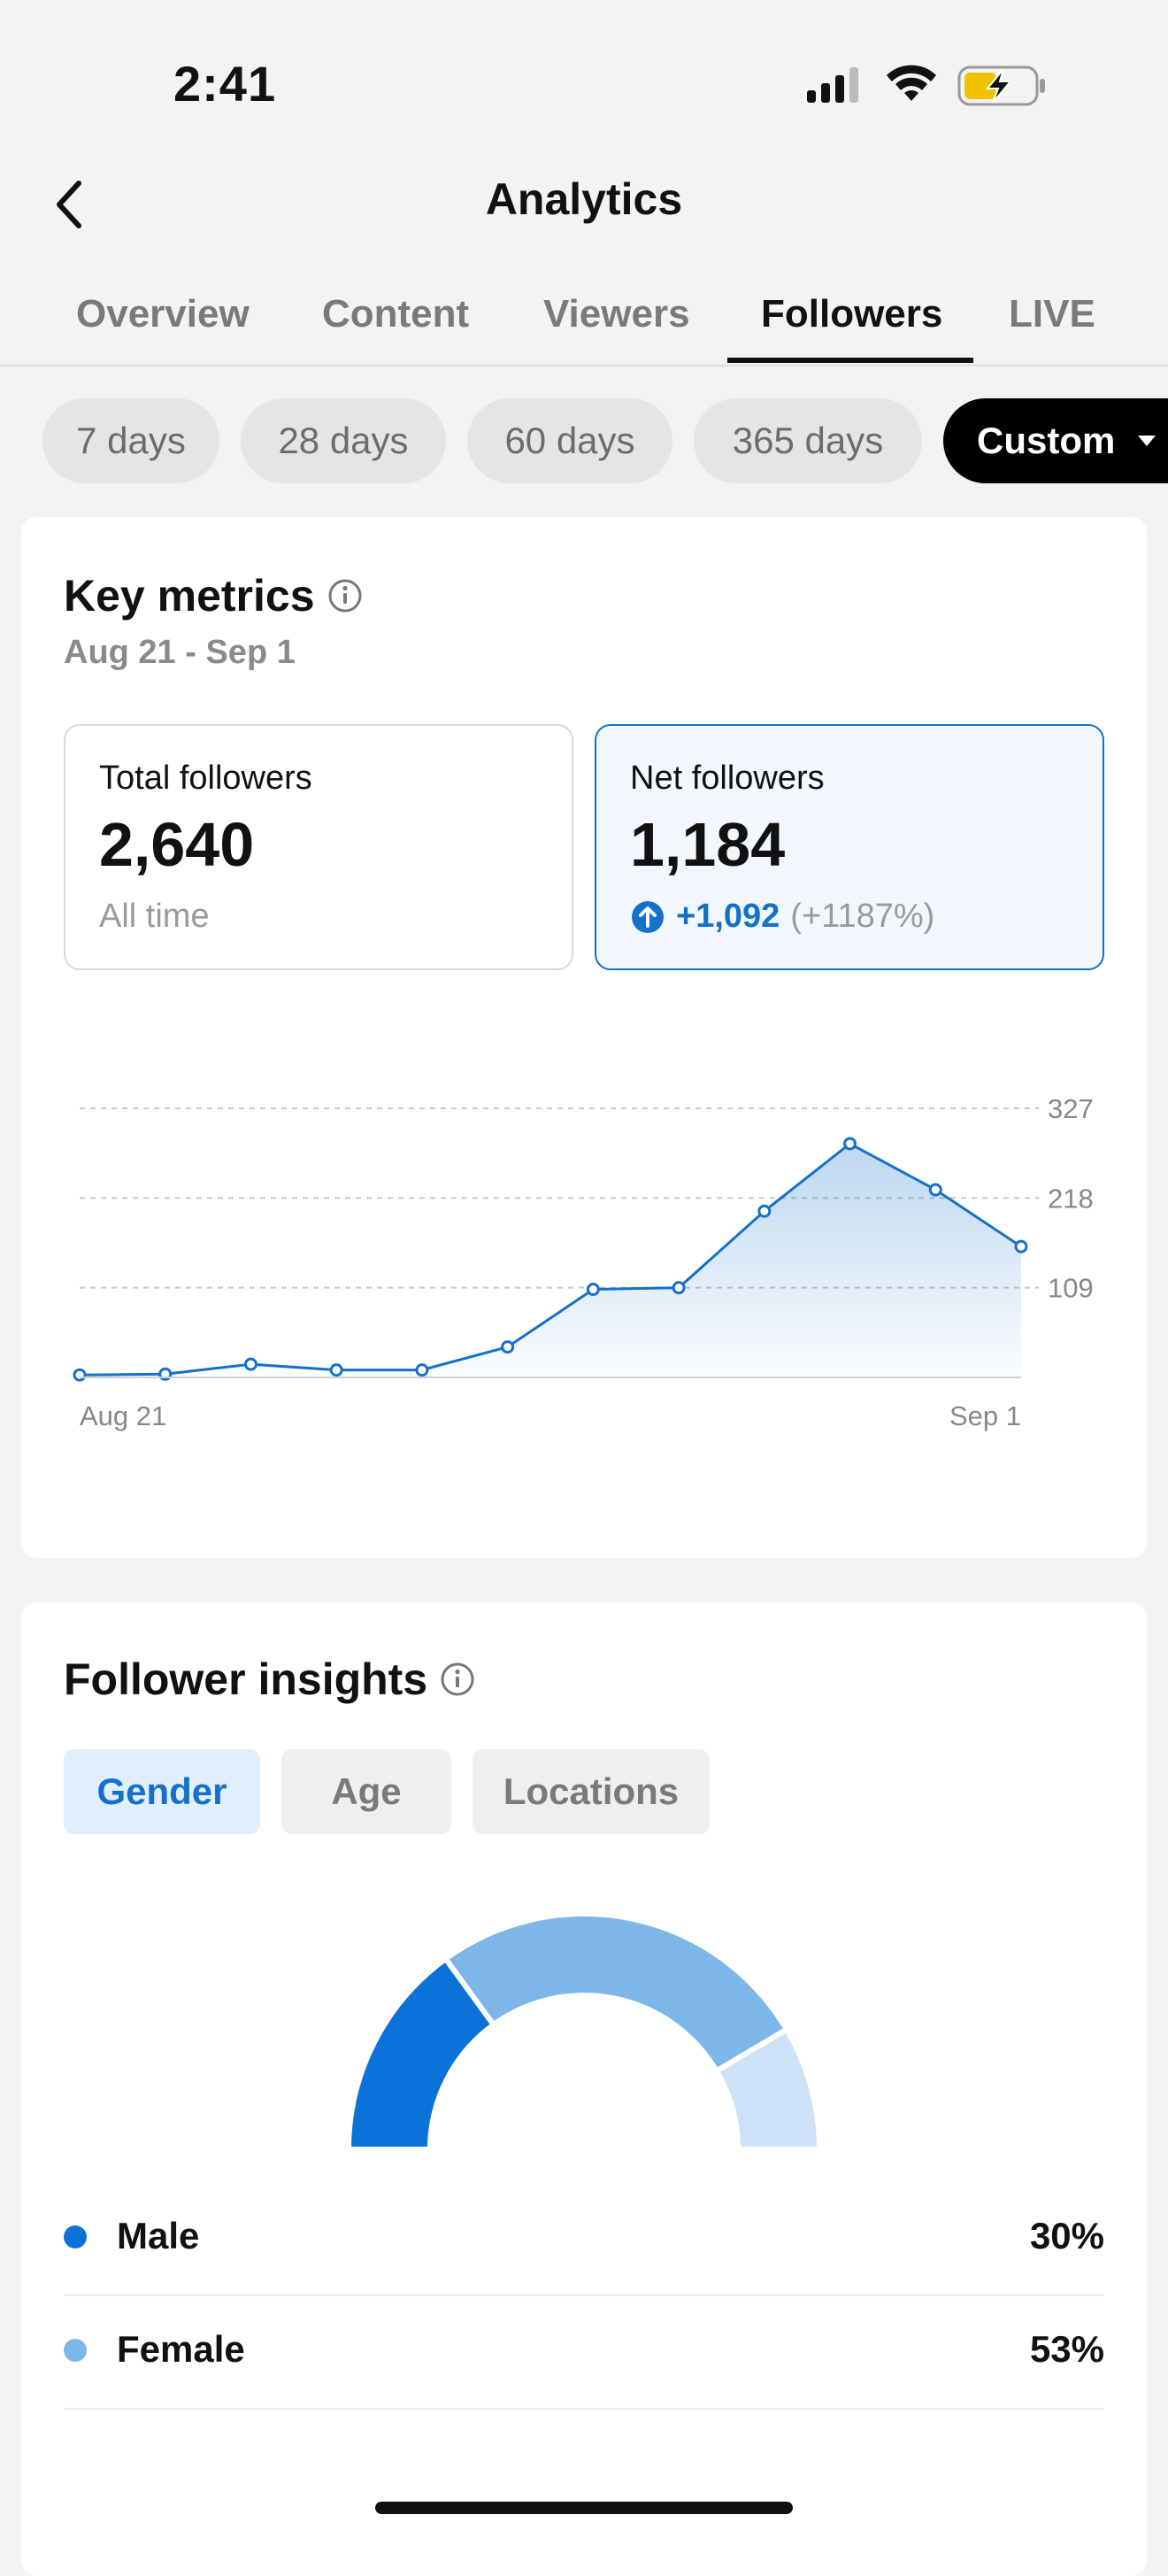 The height and width of the screenshot is (2576, 1168). What do you see at coordinates (206, 778) in the screenshot?
I see `total-followers-label: Total followers` at bounding box center [206, 778].